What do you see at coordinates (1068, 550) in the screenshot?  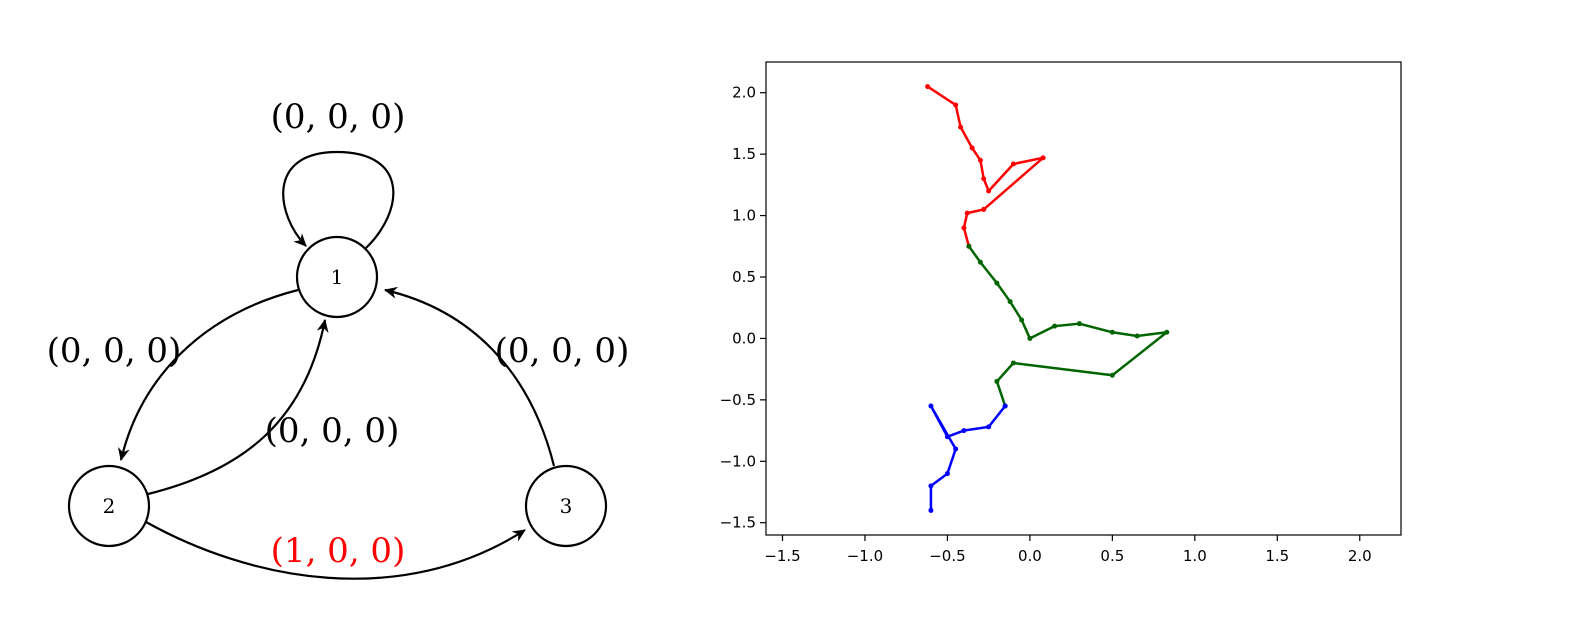 I see `x-axis-ticks: −1.5 −1.0 −0.5 0.0 0.5 1.0 1.5 2.0` at bounding box center [1068, 550].